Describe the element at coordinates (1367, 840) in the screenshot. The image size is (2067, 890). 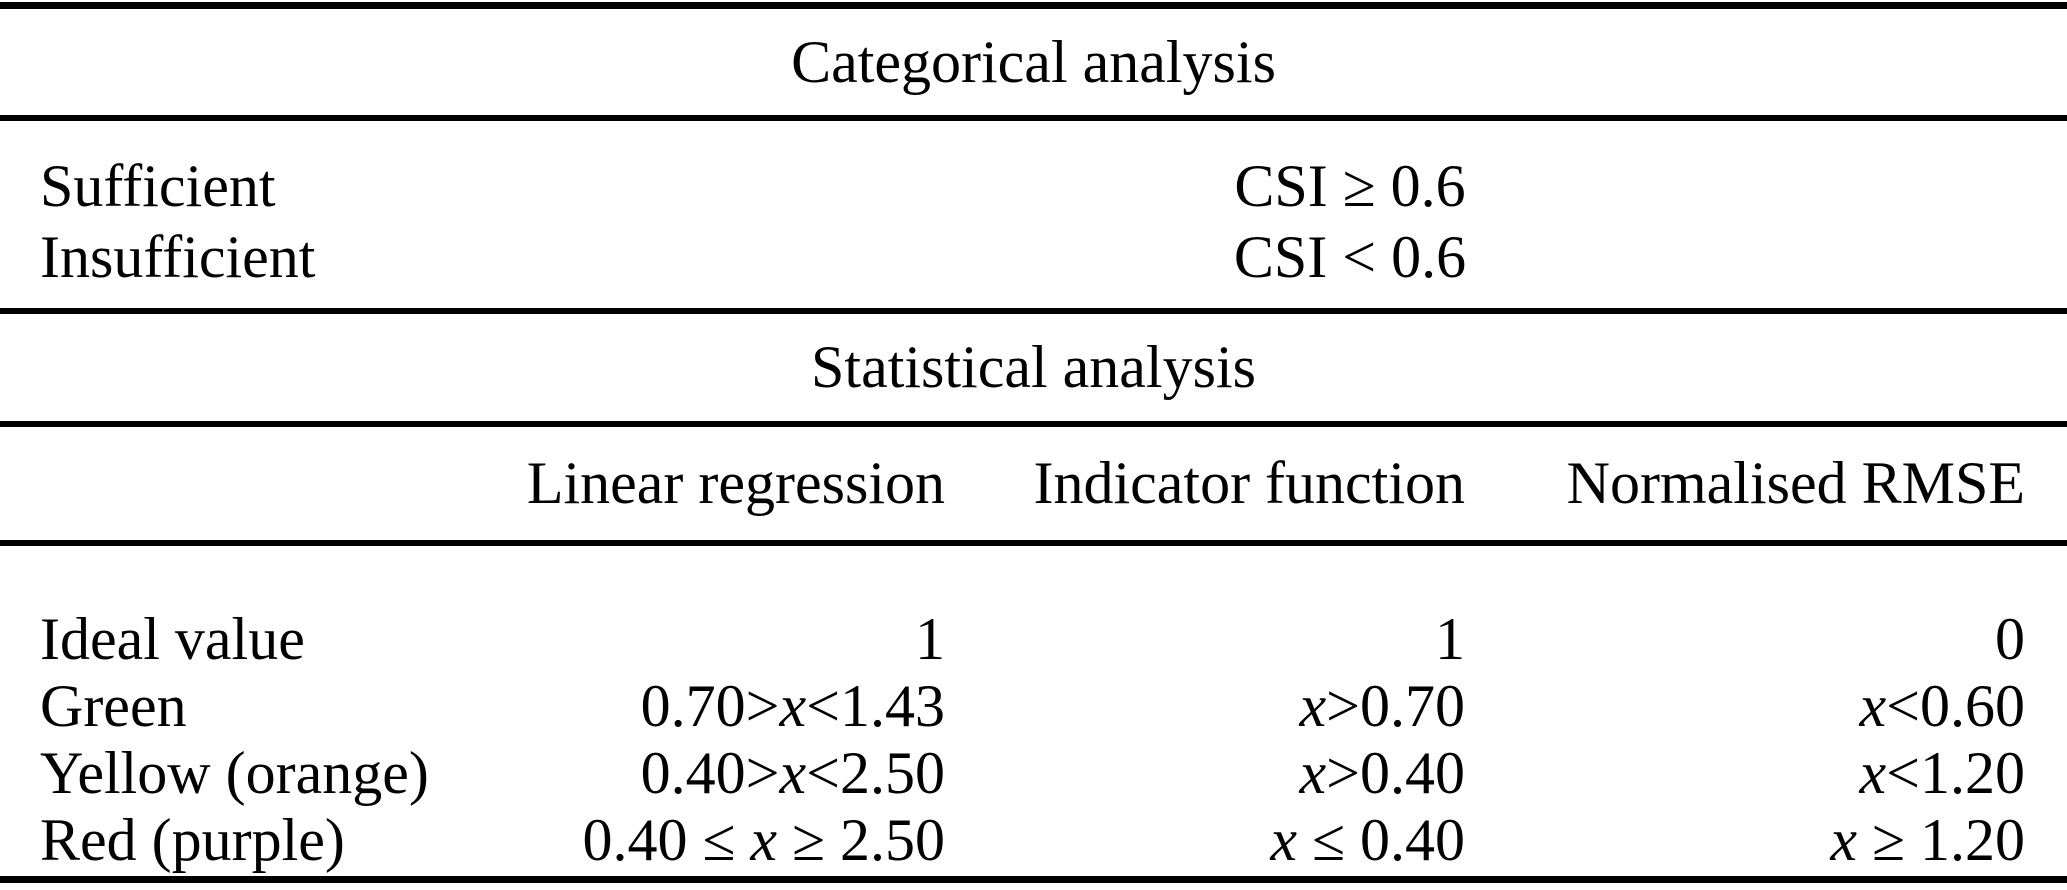
I see `cell-value: x ≤ 0.40` at that location.